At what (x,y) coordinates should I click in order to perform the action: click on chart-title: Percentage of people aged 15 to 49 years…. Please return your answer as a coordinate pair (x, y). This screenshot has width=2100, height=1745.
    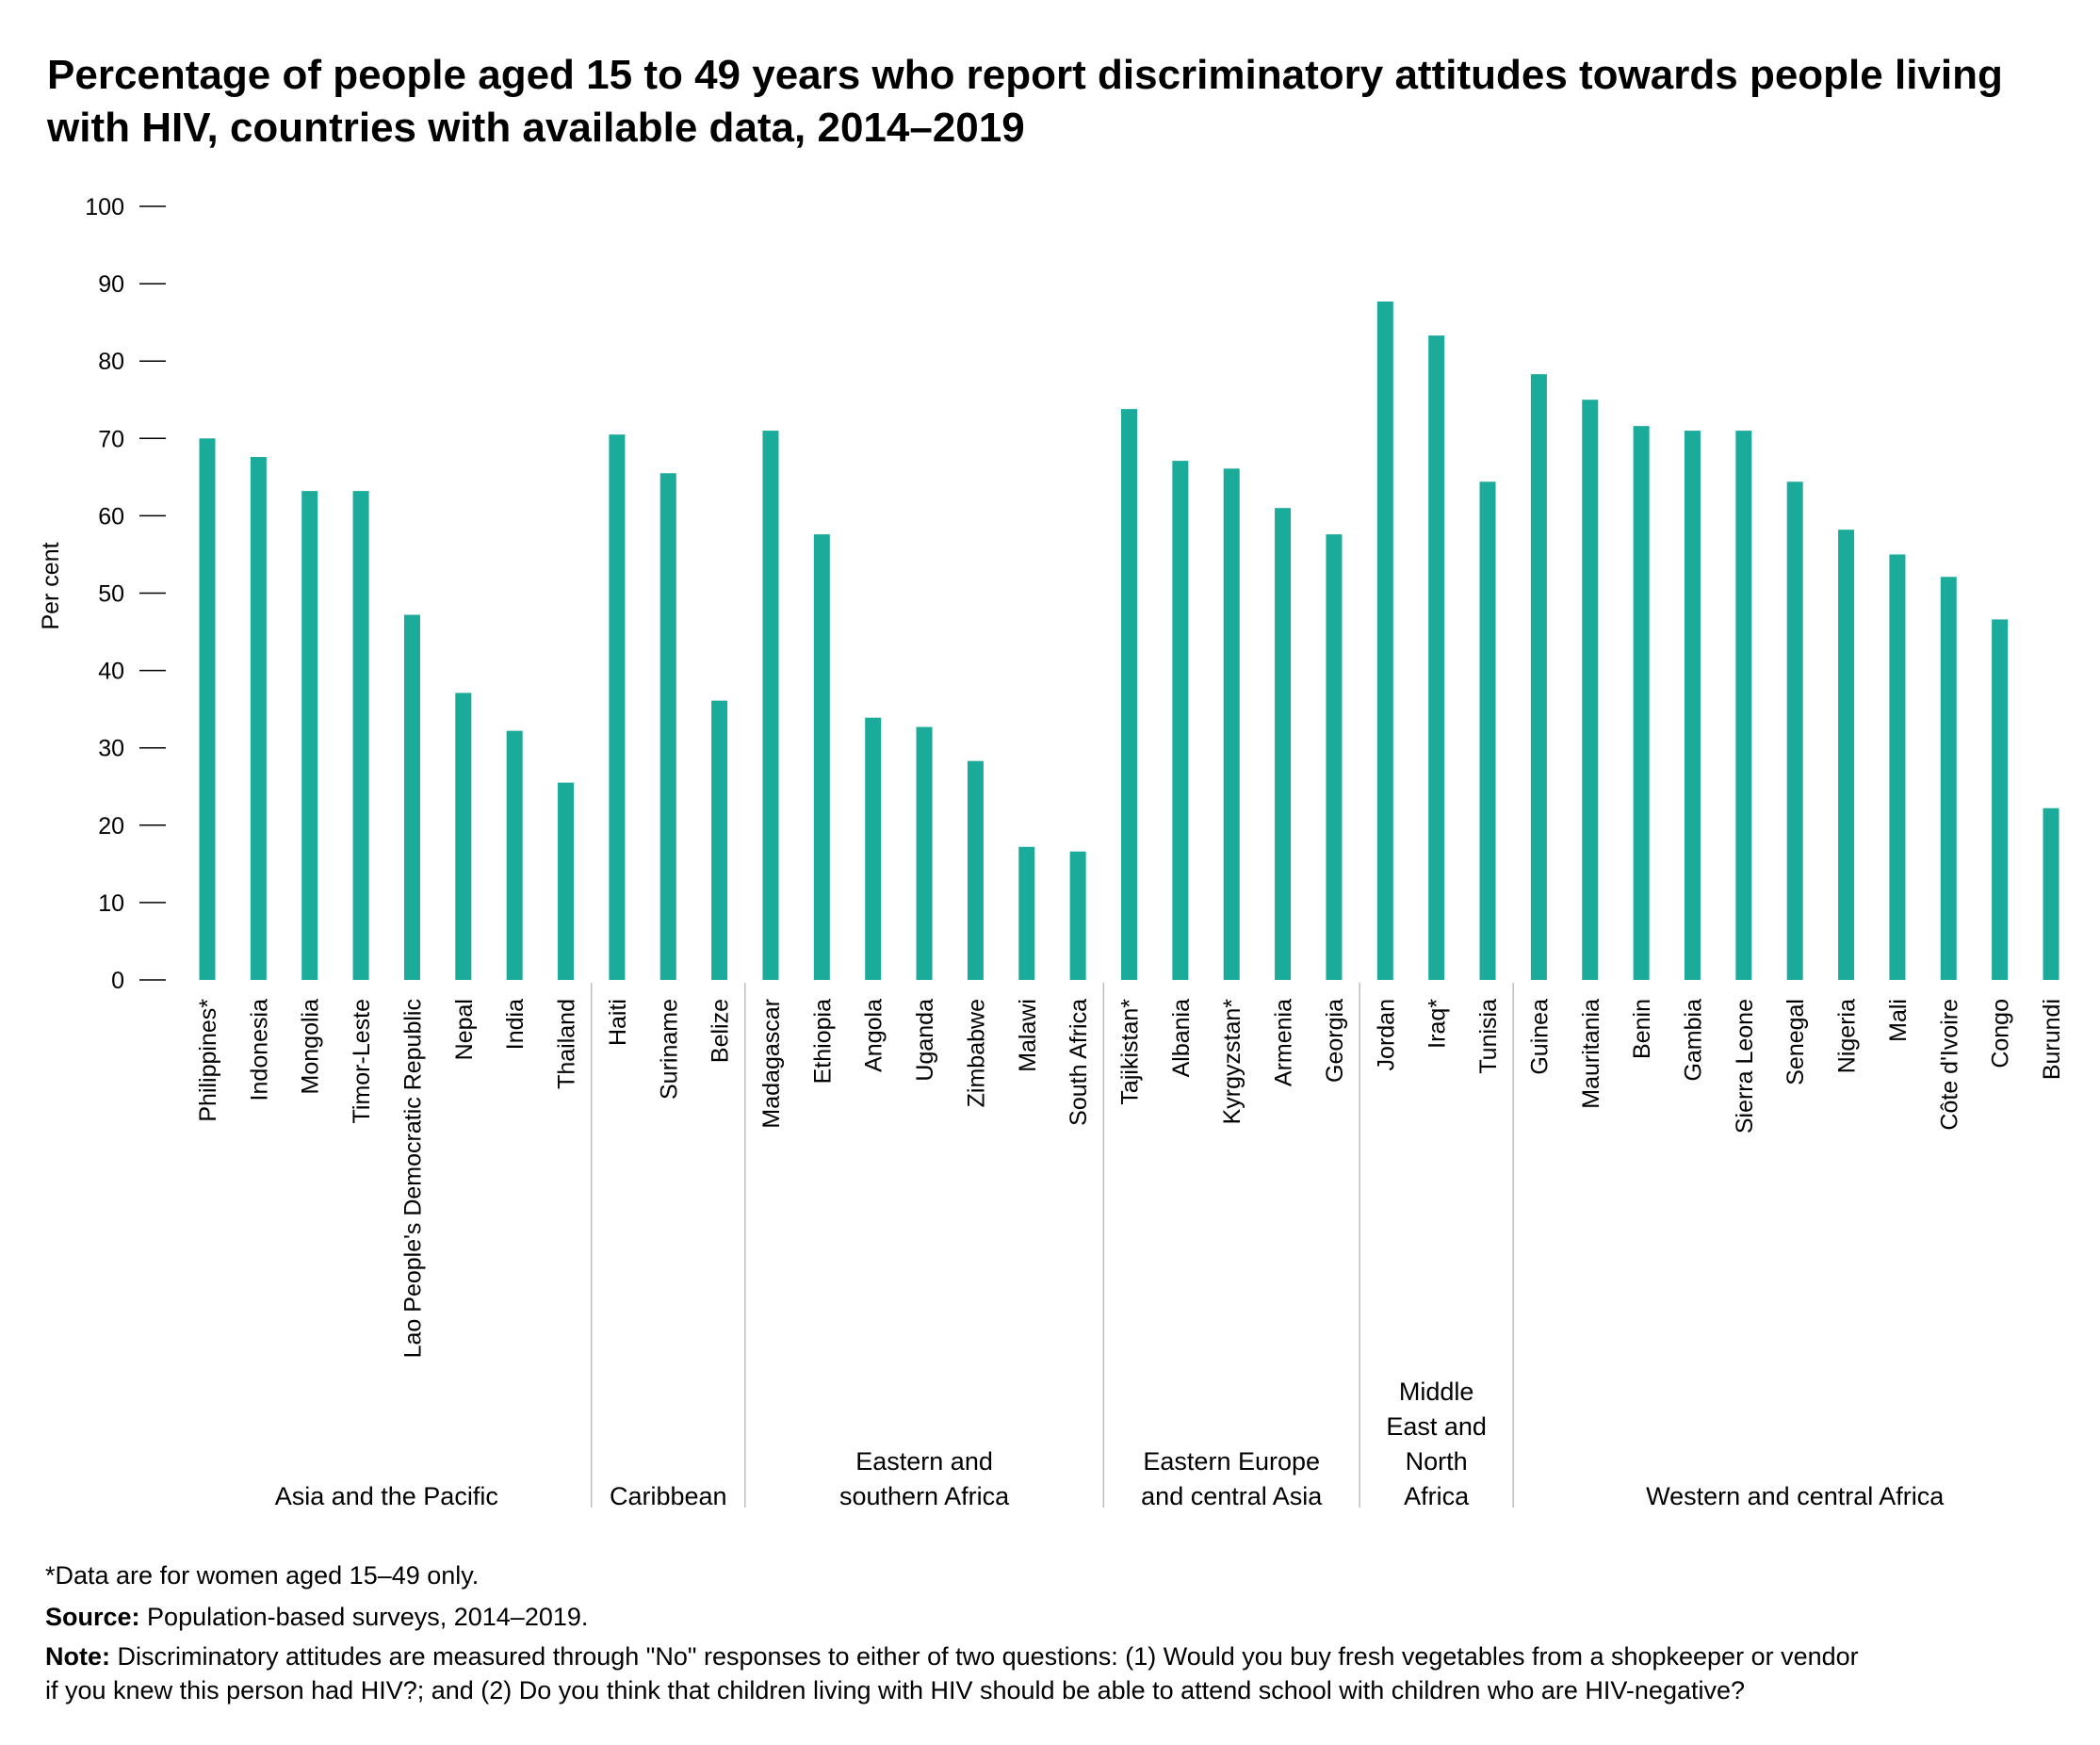
    Looking at the image, I should click on (1025, 102).